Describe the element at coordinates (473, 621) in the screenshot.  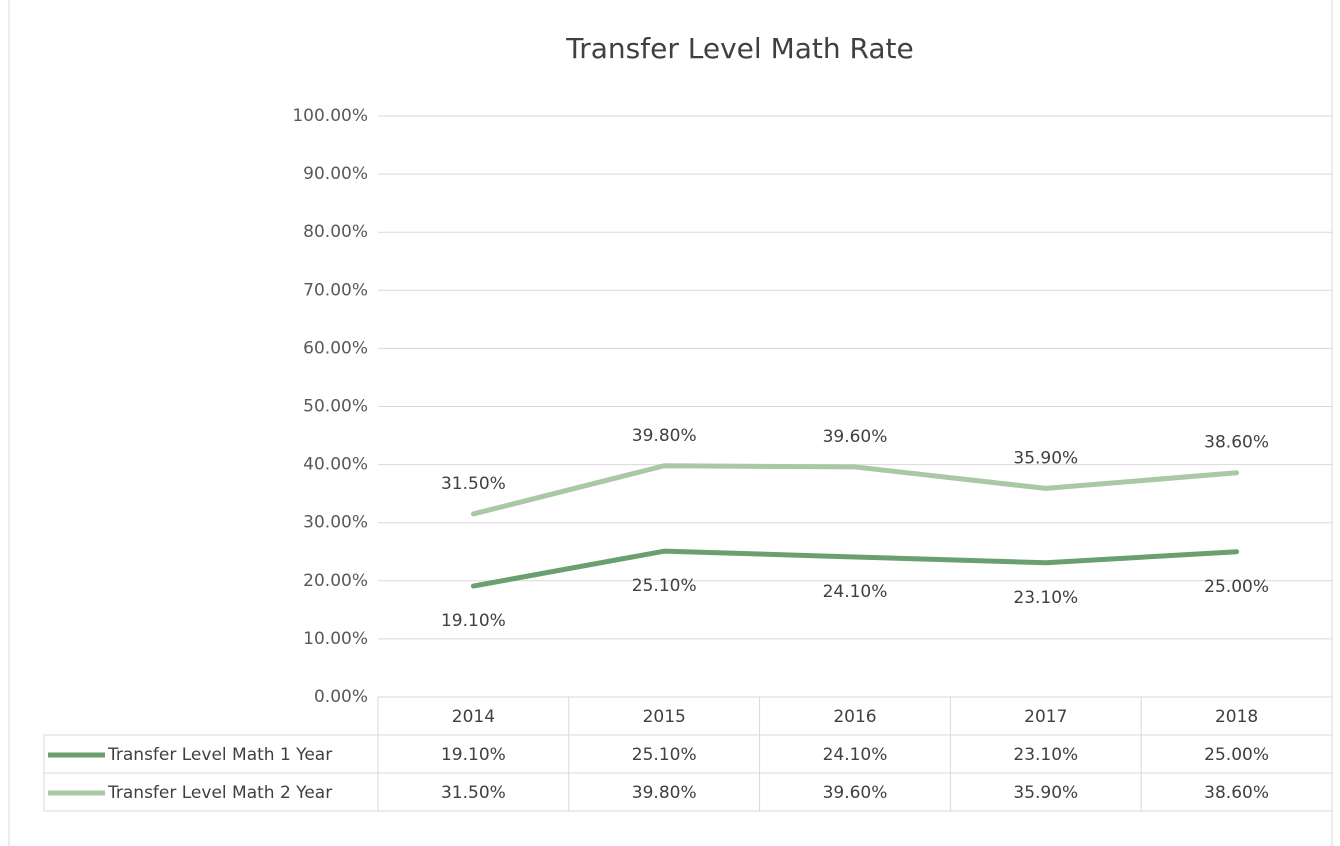
I see `data-label: 19.10%` at that location.